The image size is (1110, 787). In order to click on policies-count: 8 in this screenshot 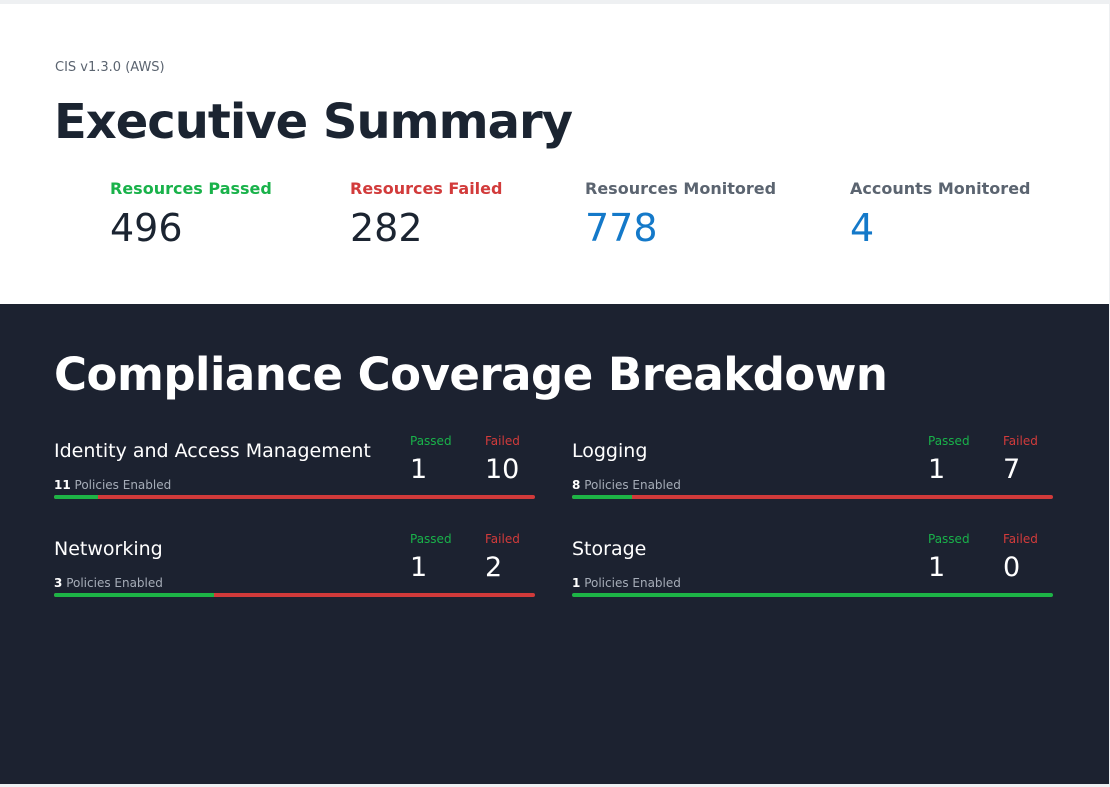, I will do `click(576, 485)`.